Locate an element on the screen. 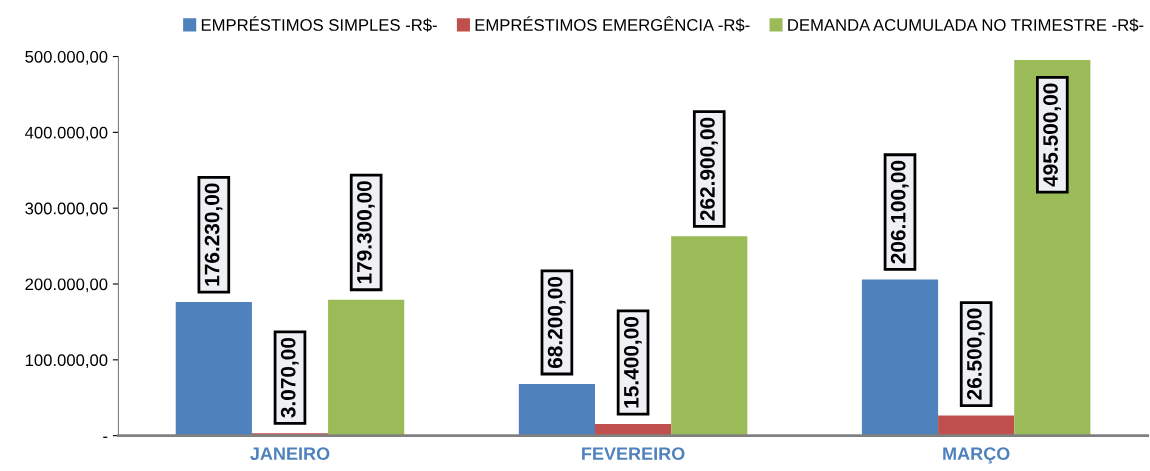 This screenshot has width=1150, height=471. data-label: 262.900,00 is located at coordinates (709, 169).